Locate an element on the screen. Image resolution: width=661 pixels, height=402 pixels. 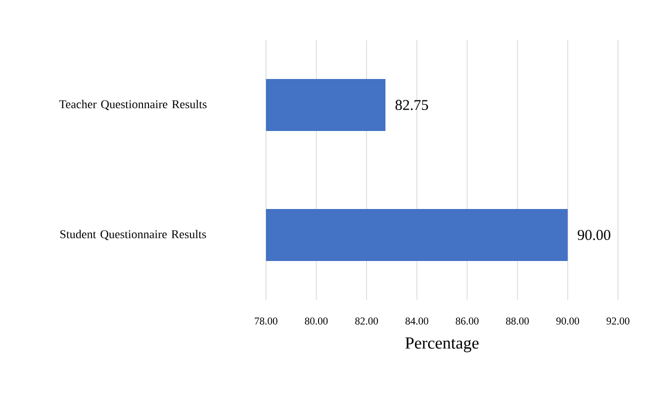
x-tick-label: 80.00 is located at coordinates (316, 321).